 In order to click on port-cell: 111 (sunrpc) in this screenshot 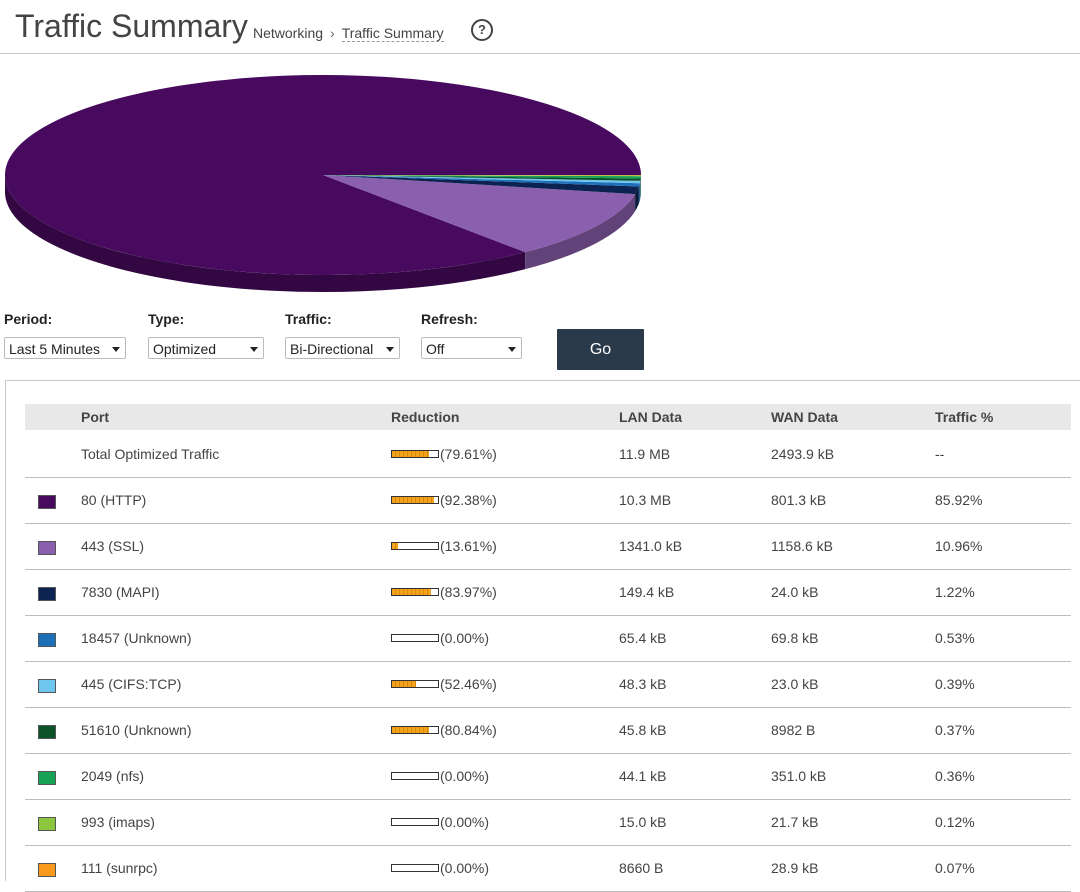, I will do `click(119, 868)`.